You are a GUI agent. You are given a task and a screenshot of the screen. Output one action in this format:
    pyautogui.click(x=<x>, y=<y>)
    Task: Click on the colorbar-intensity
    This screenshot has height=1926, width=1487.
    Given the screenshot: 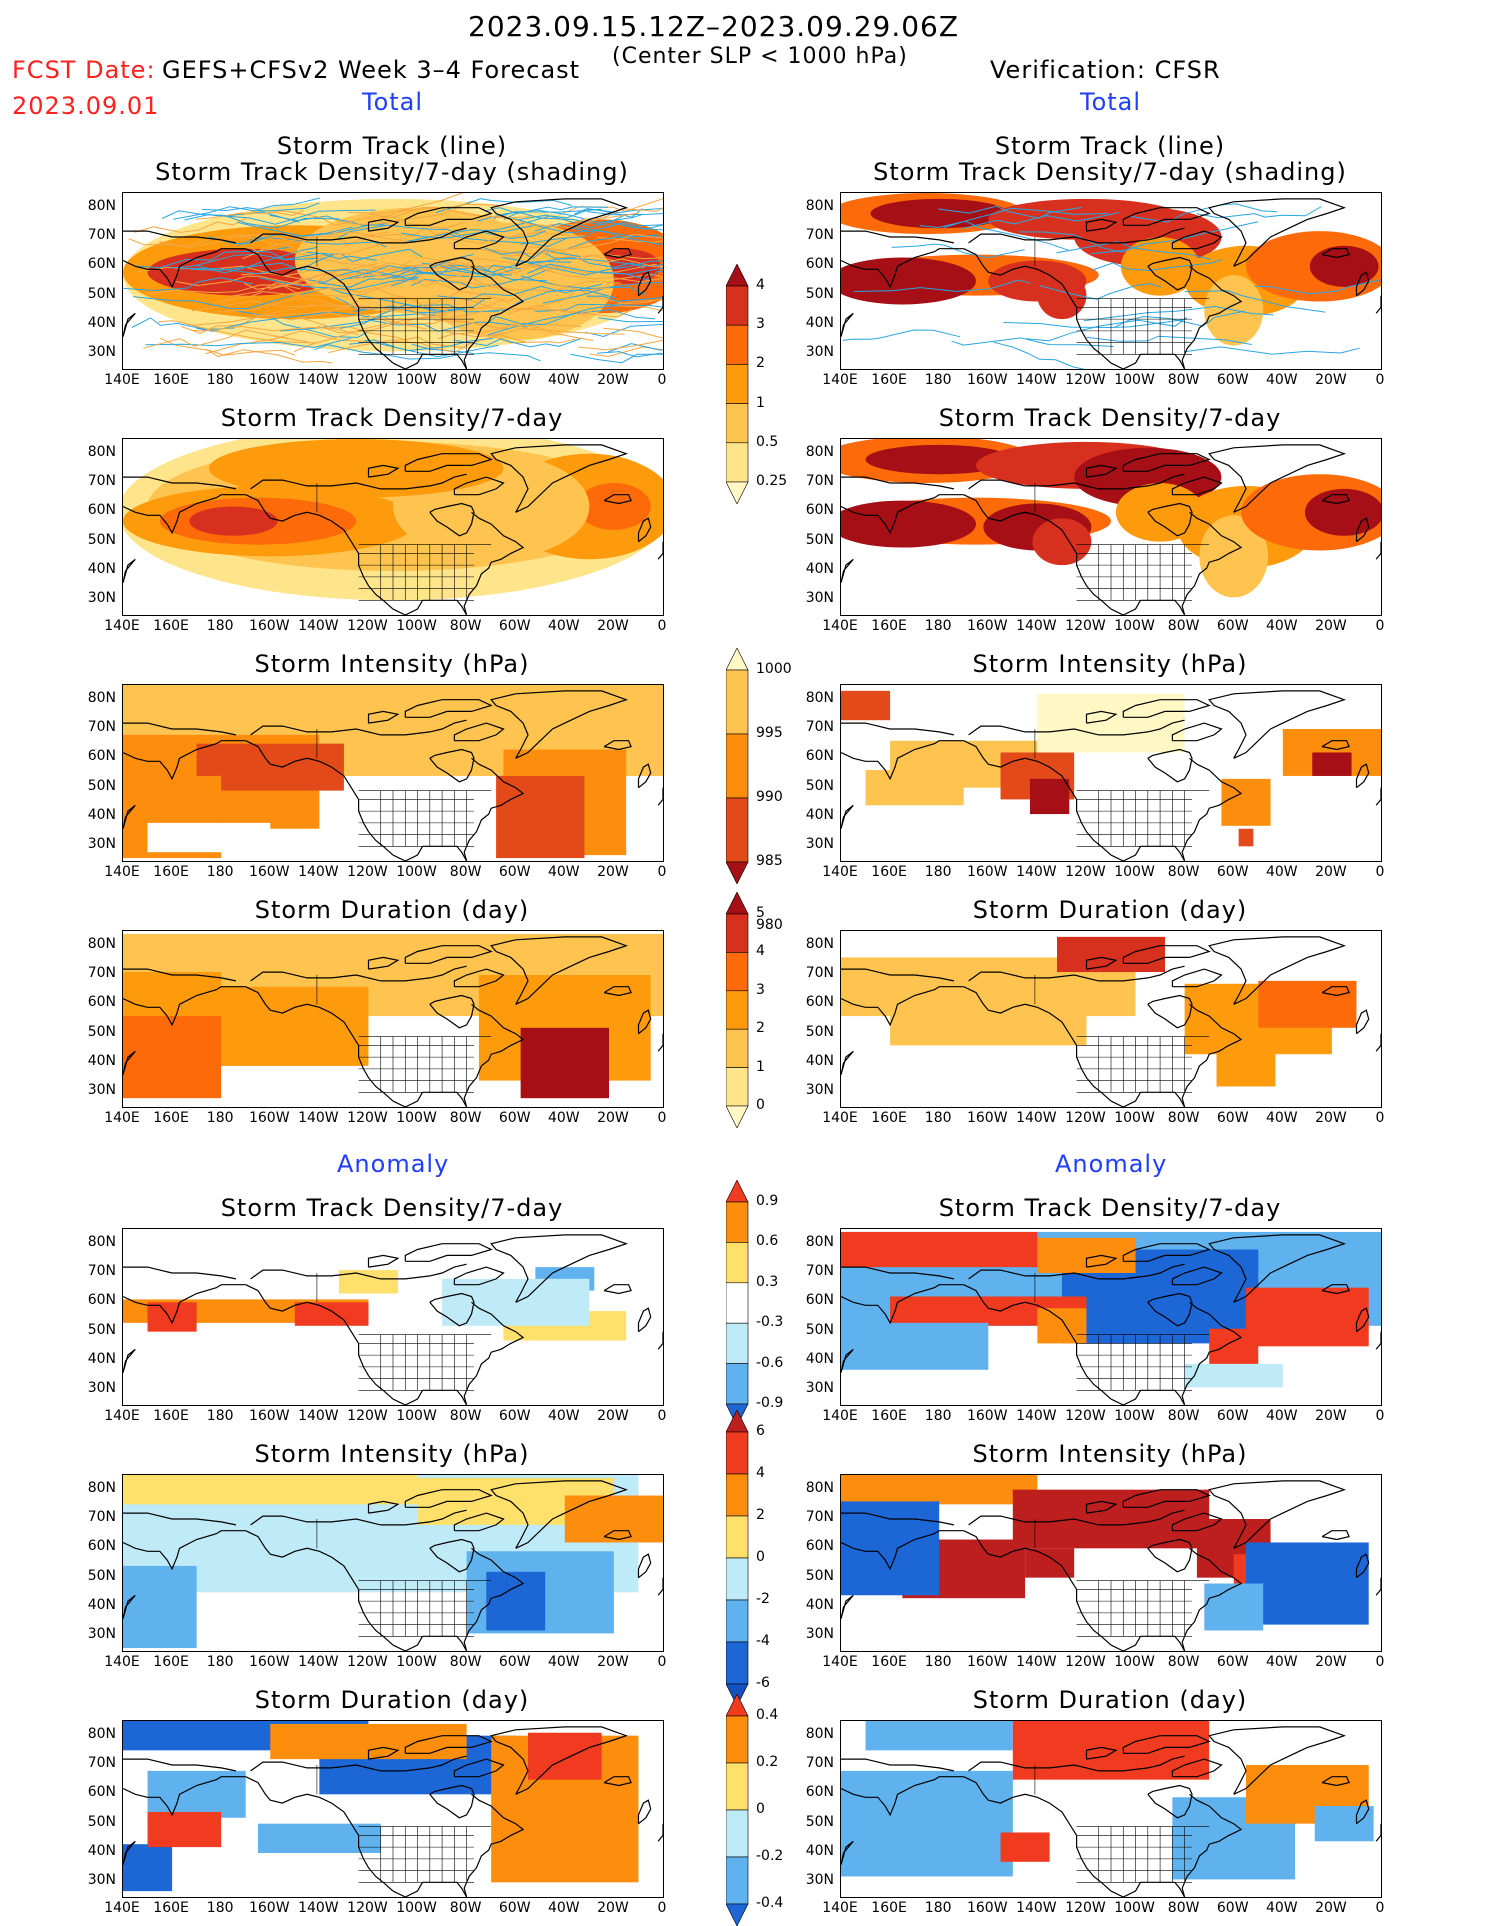 What is the action you would take?
    pyautogui.click(x=737, y=766)
    